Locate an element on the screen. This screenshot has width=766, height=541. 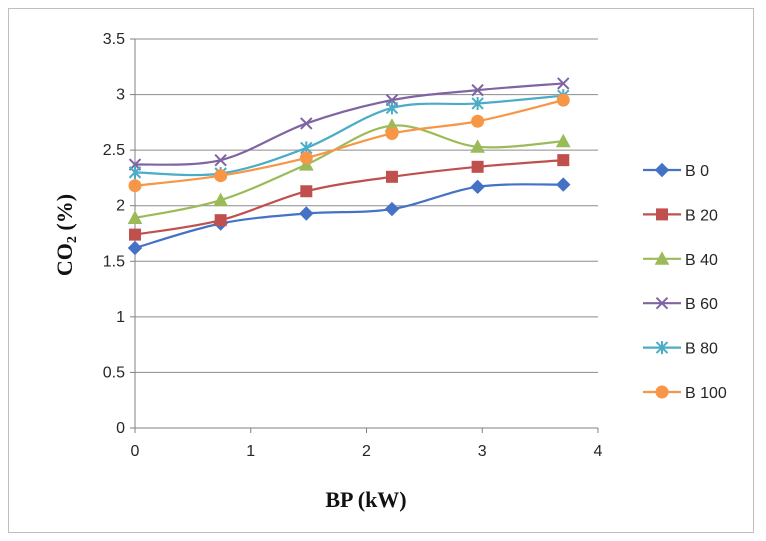
y-axis-title-subscript: 2 is located at coordinates (72, 239).